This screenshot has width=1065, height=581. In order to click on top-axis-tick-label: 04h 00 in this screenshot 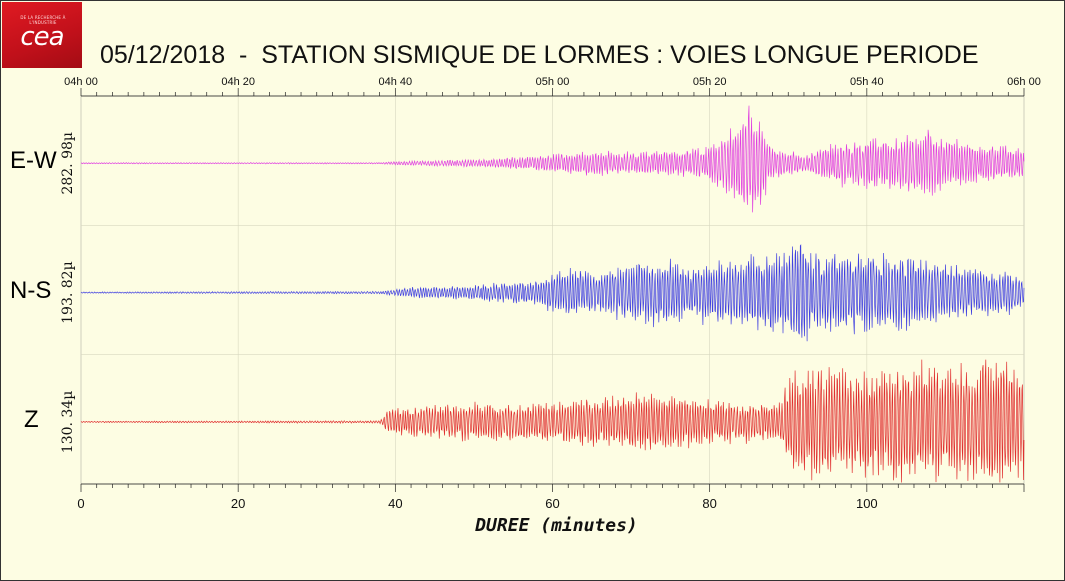, I will do `click(81, 82)`.